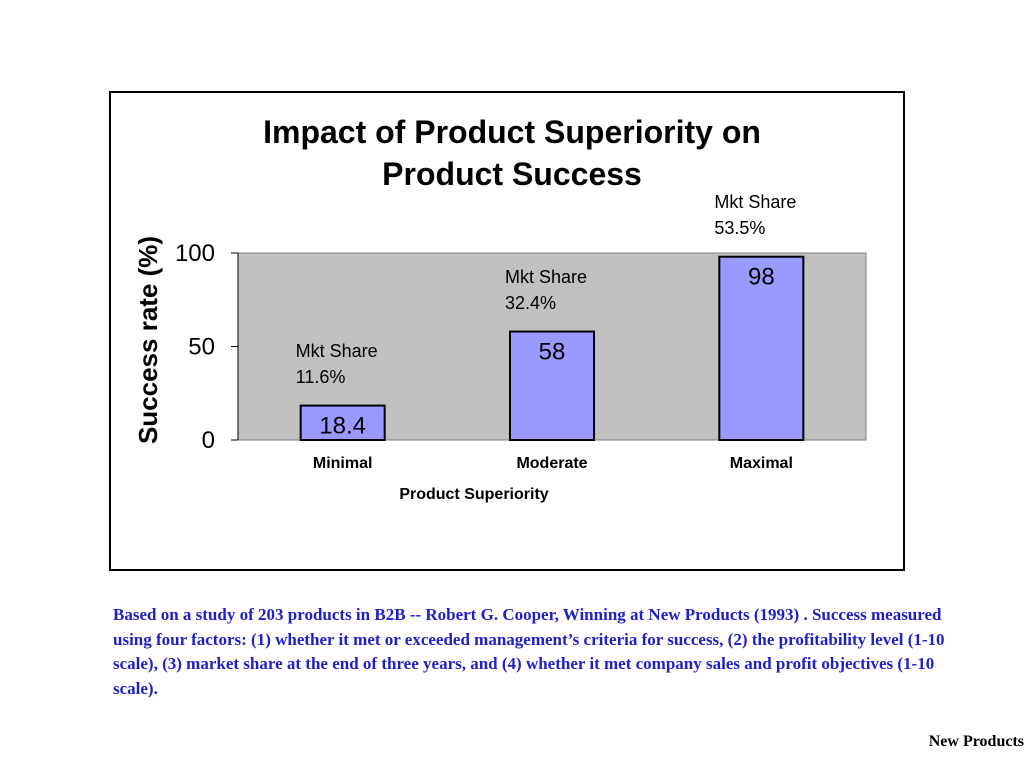 The width and height of the screenshot is (1024, 768). Describe the element at coordinates (761, 463) in the screenshot. I see `x-category-label: Maximal` at that location.